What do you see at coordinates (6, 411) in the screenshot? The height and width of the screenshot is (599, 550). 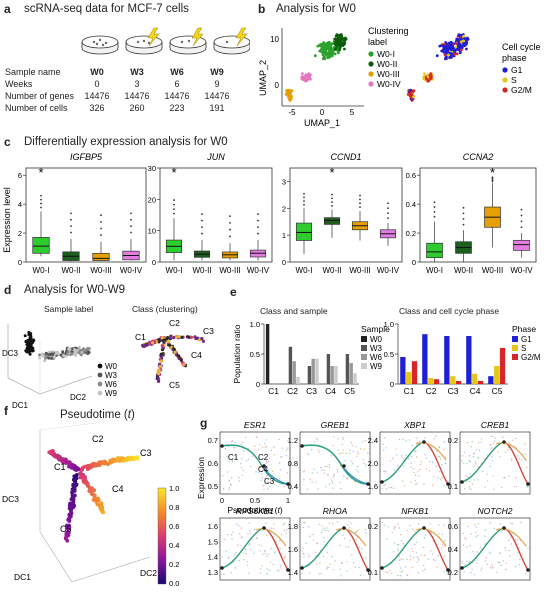 I see `panel-f-label: f` at bounding box center [6, 411].